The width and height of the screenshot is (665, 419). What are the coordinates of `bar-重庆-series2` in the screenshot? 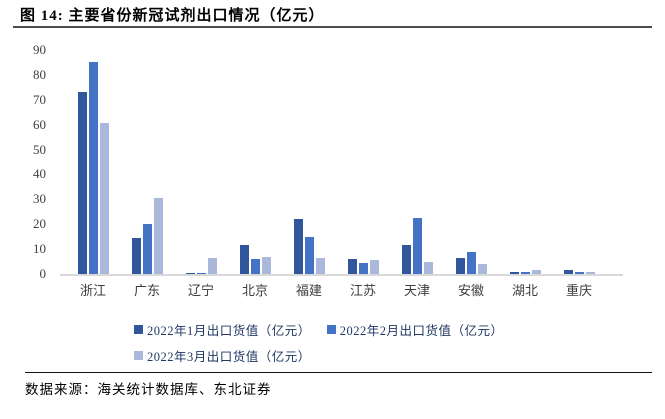 It's located at (579, 272).